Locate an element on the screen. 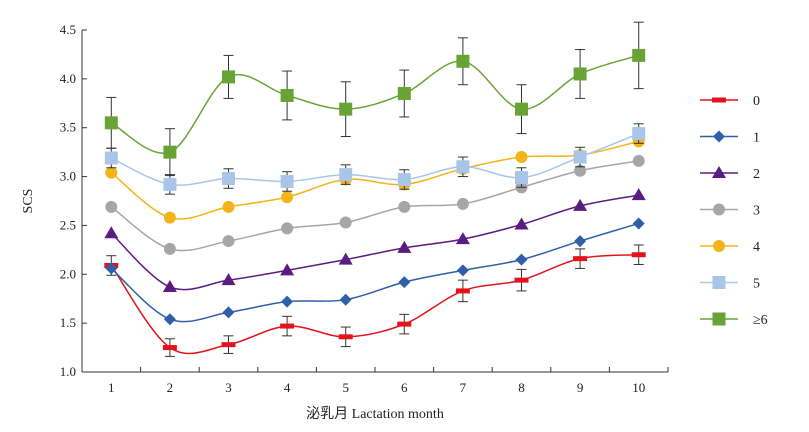 The height and width of the screenshot is (432, 809). y-axis-title: SCS is located at coordinates (28, 201).